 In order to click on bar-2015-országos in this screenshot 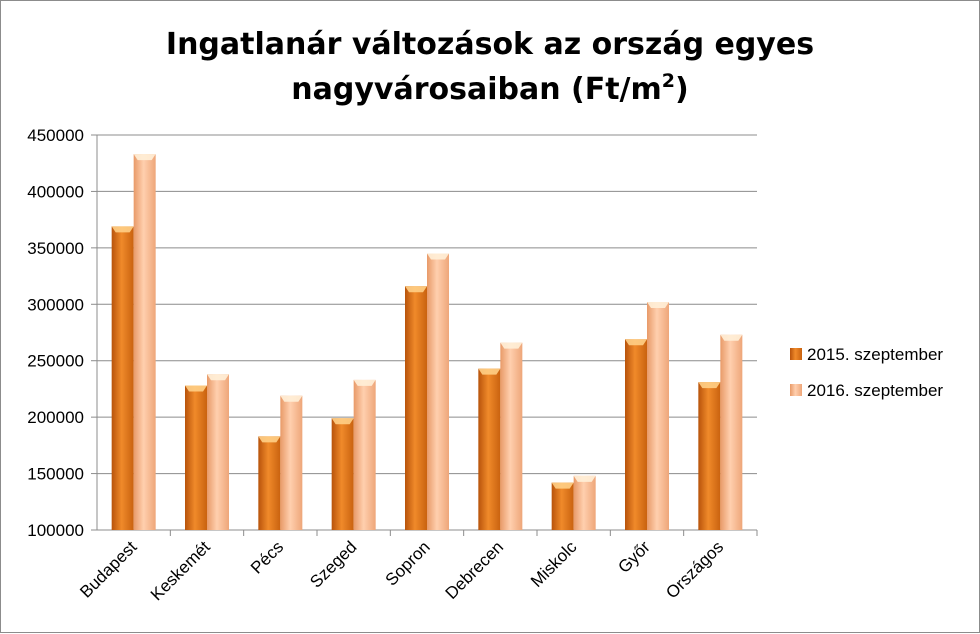, I will do `click(709, 456)`.